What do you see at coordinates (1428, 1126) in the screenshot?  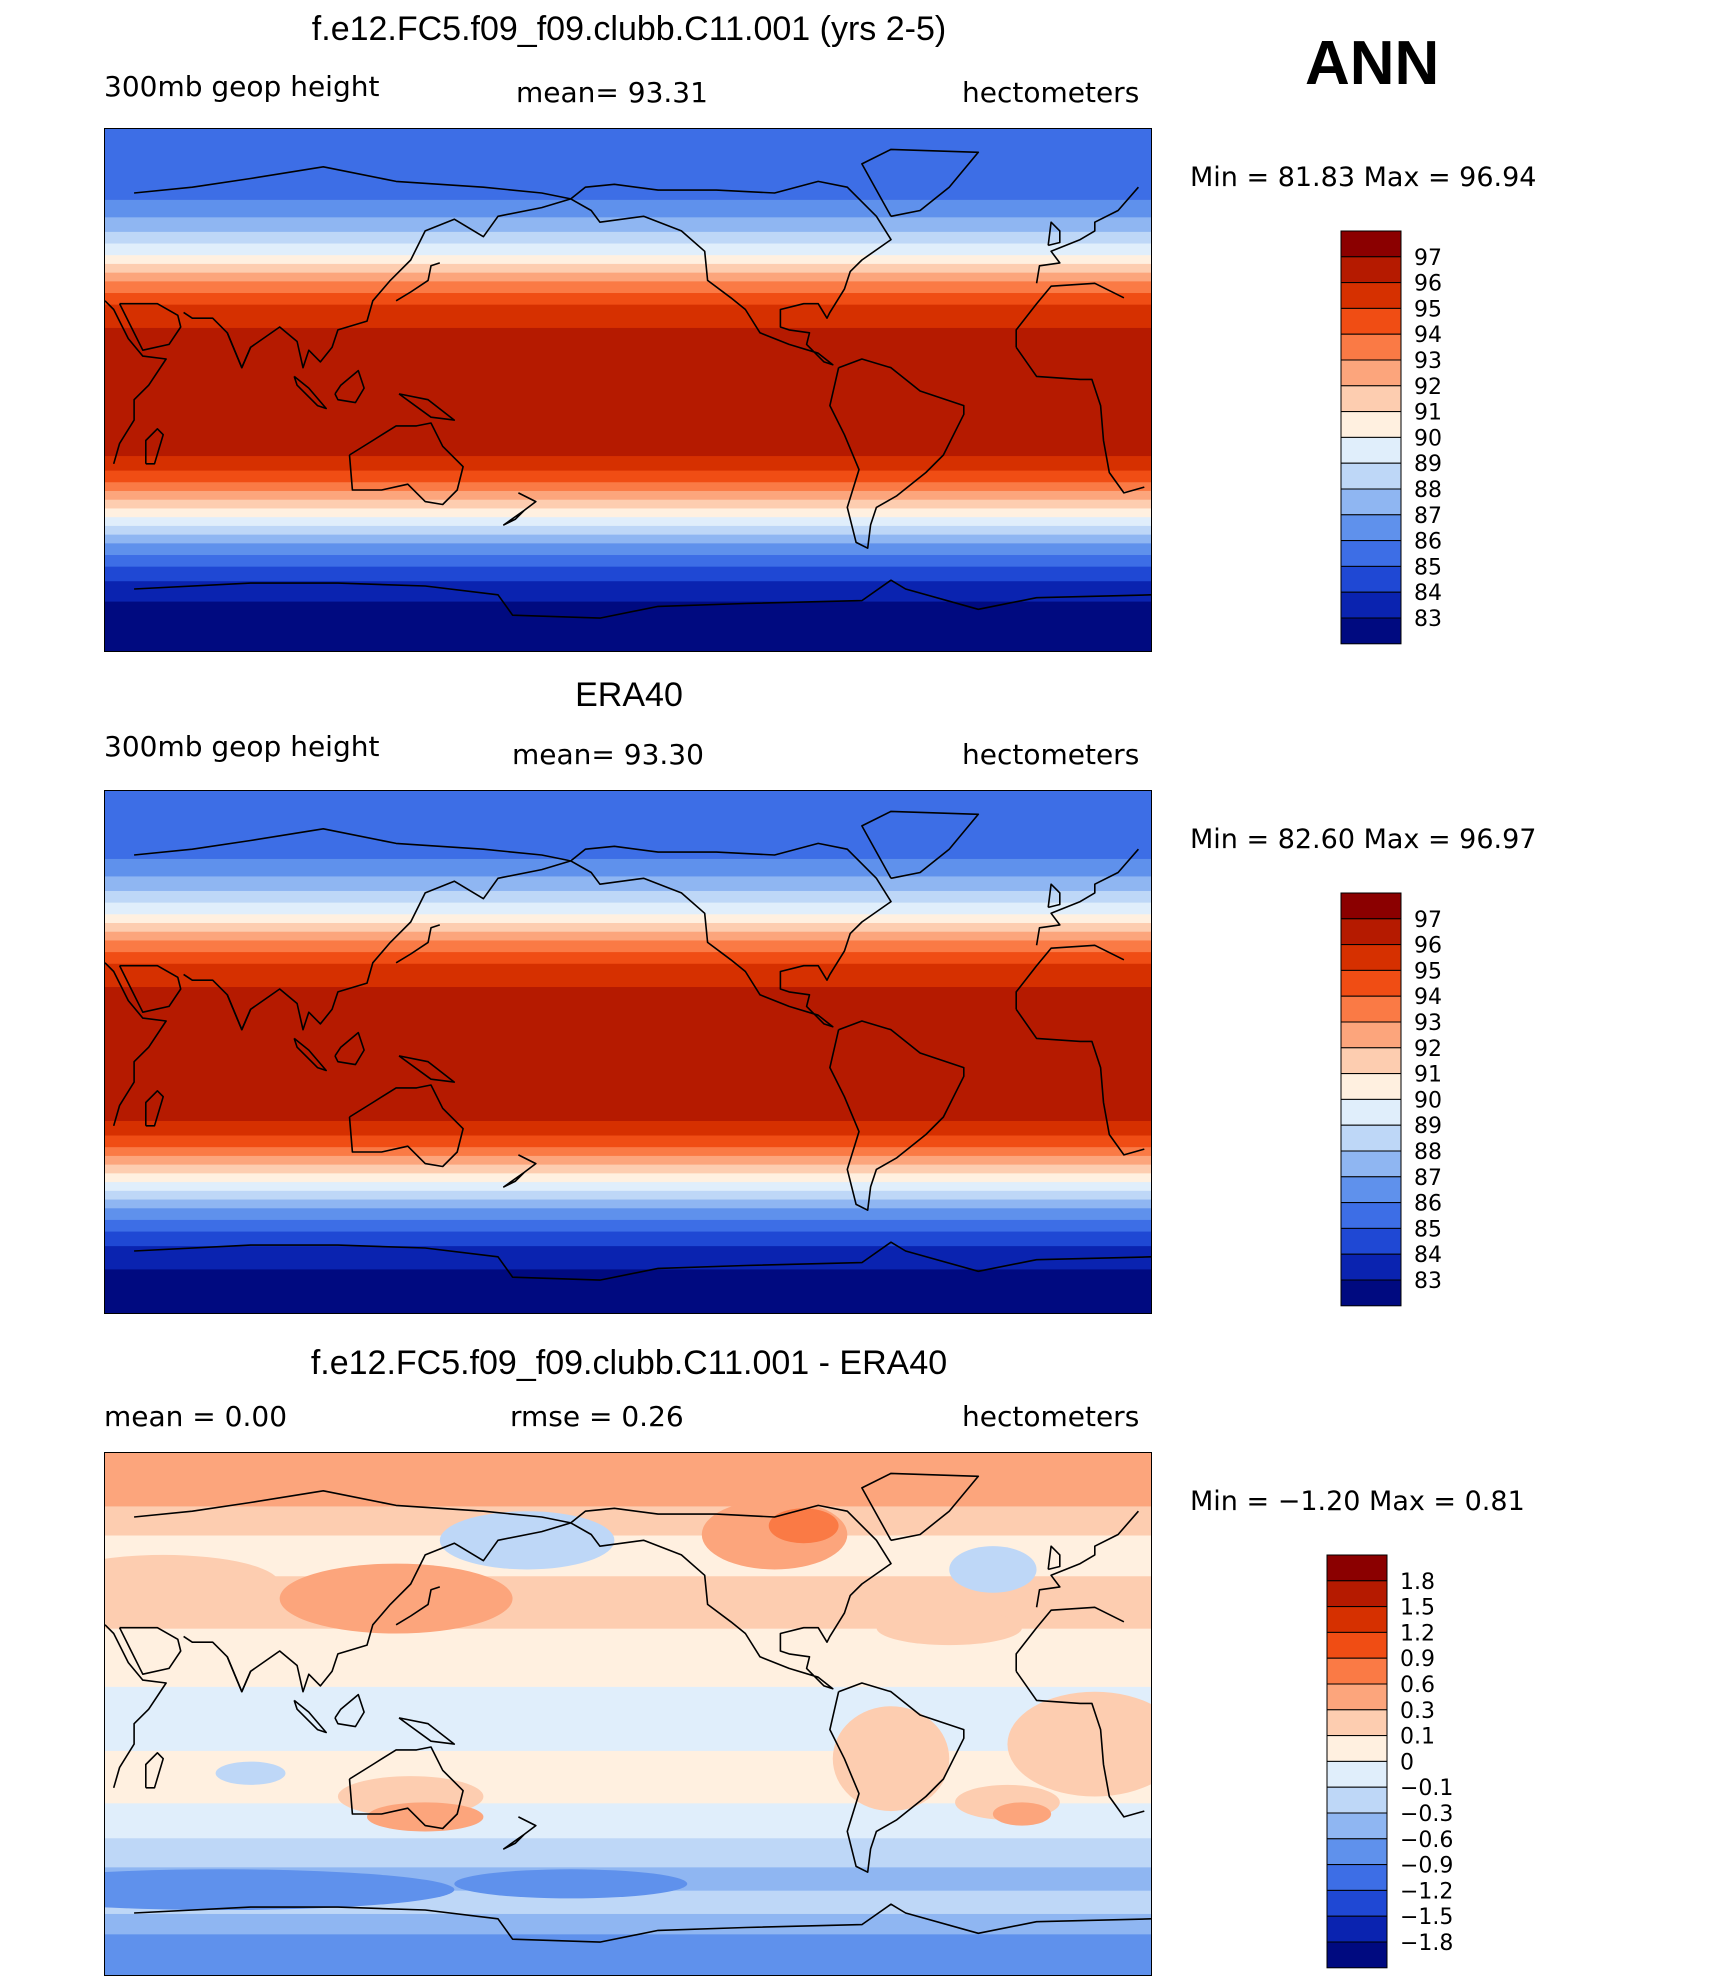 I see `colorbar-tick-label: 89` at bounding box center [1428, 1126].